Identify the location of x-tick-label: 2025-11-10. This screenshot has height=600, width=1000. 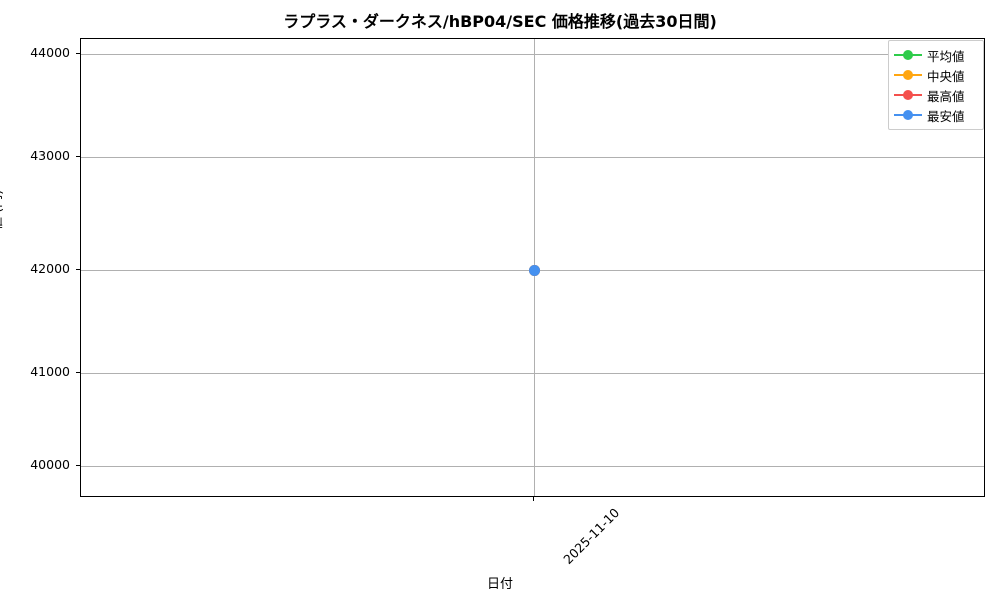
(591, 536).